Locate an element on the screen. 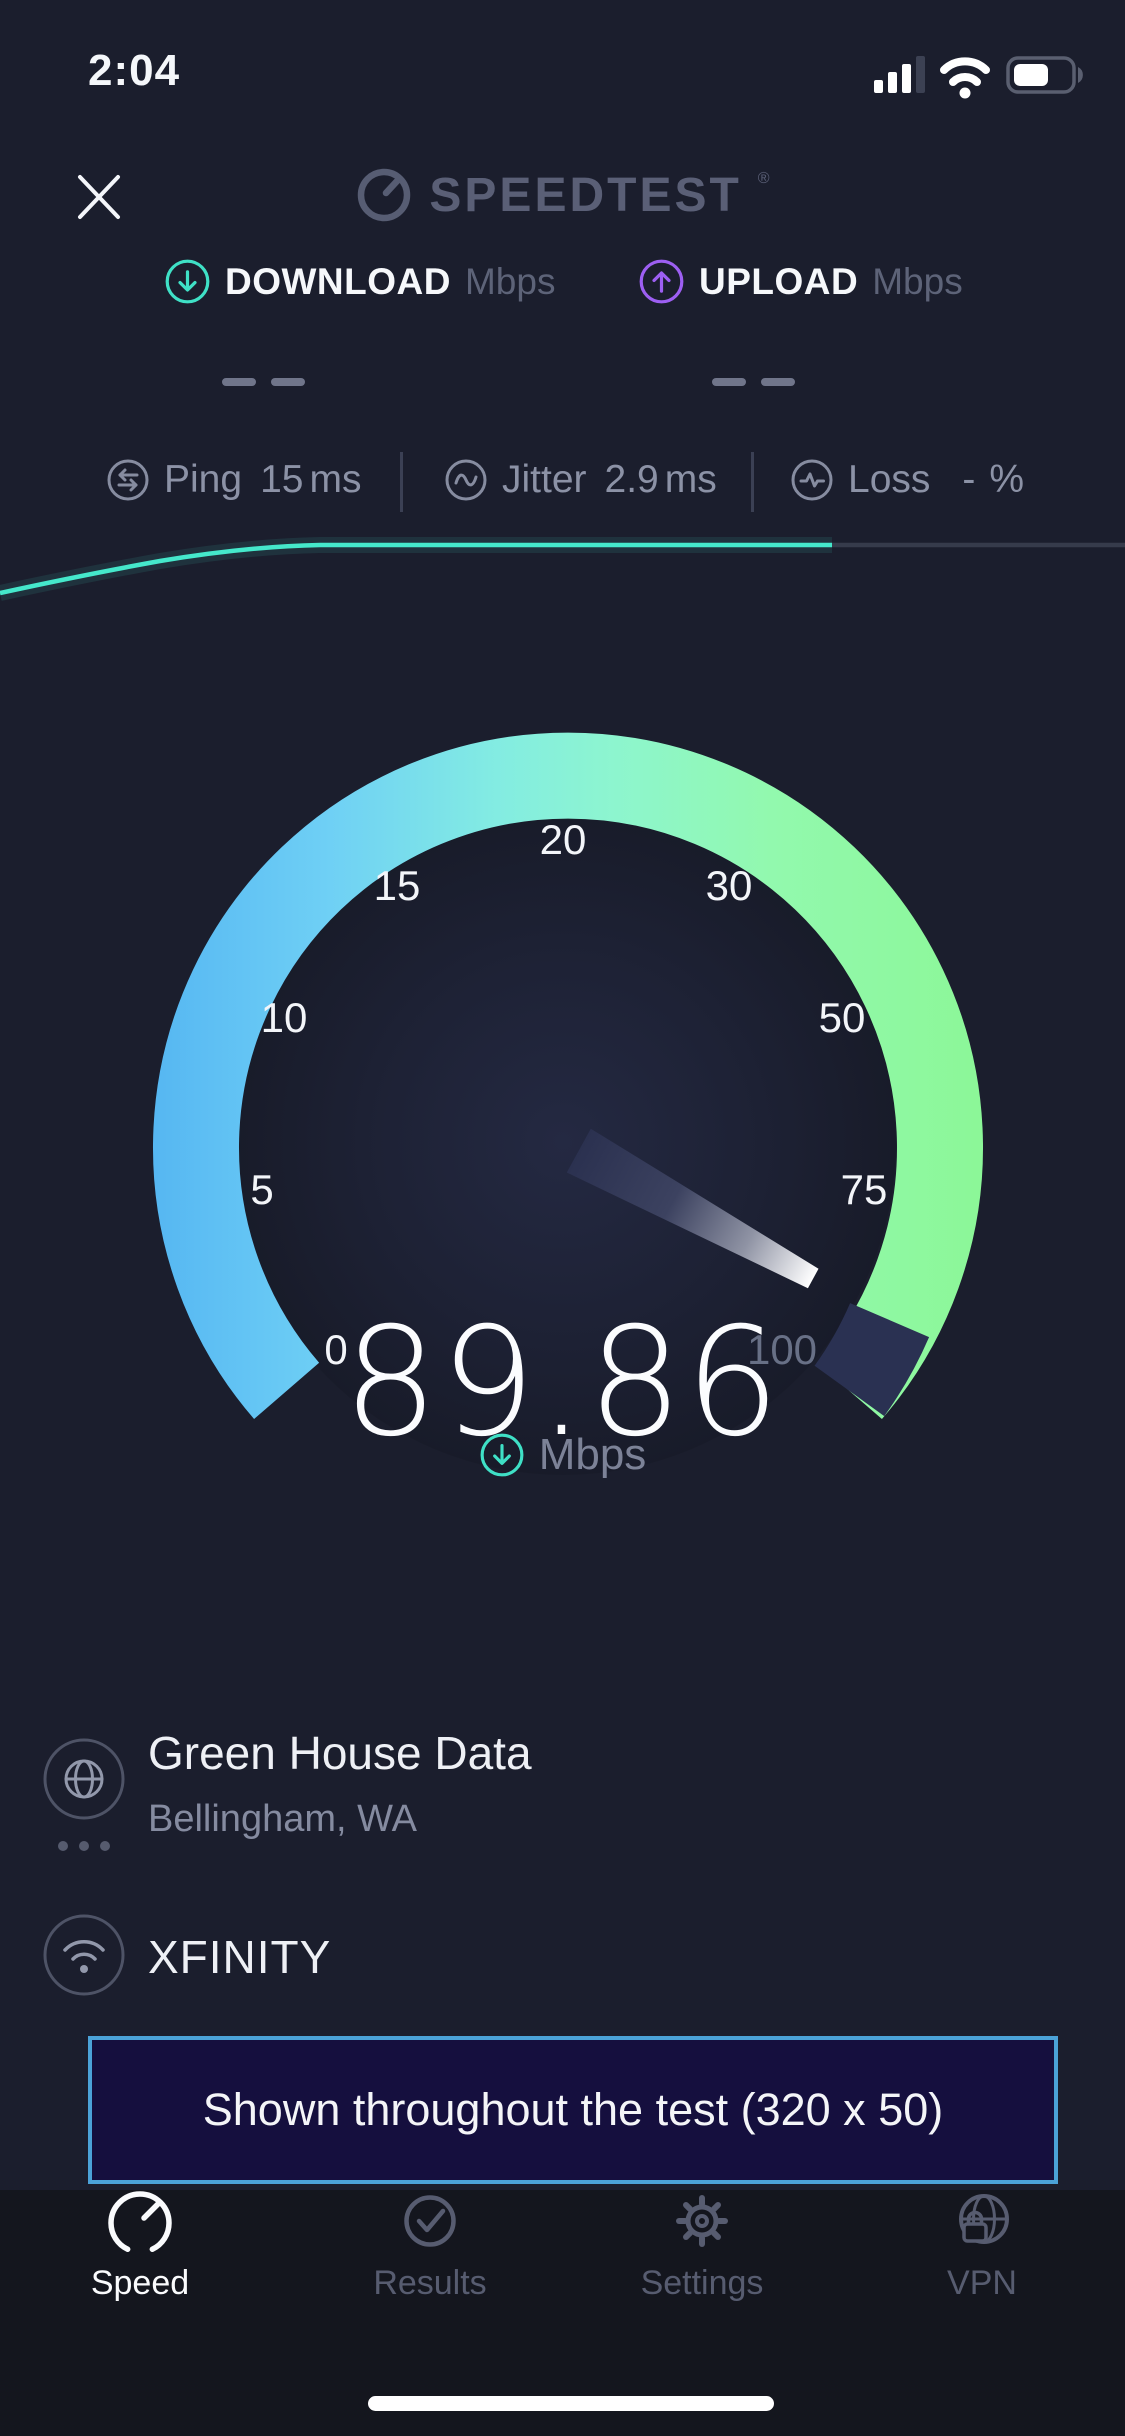  isp-name: XFINITY is located at coordinates (240, 1957).